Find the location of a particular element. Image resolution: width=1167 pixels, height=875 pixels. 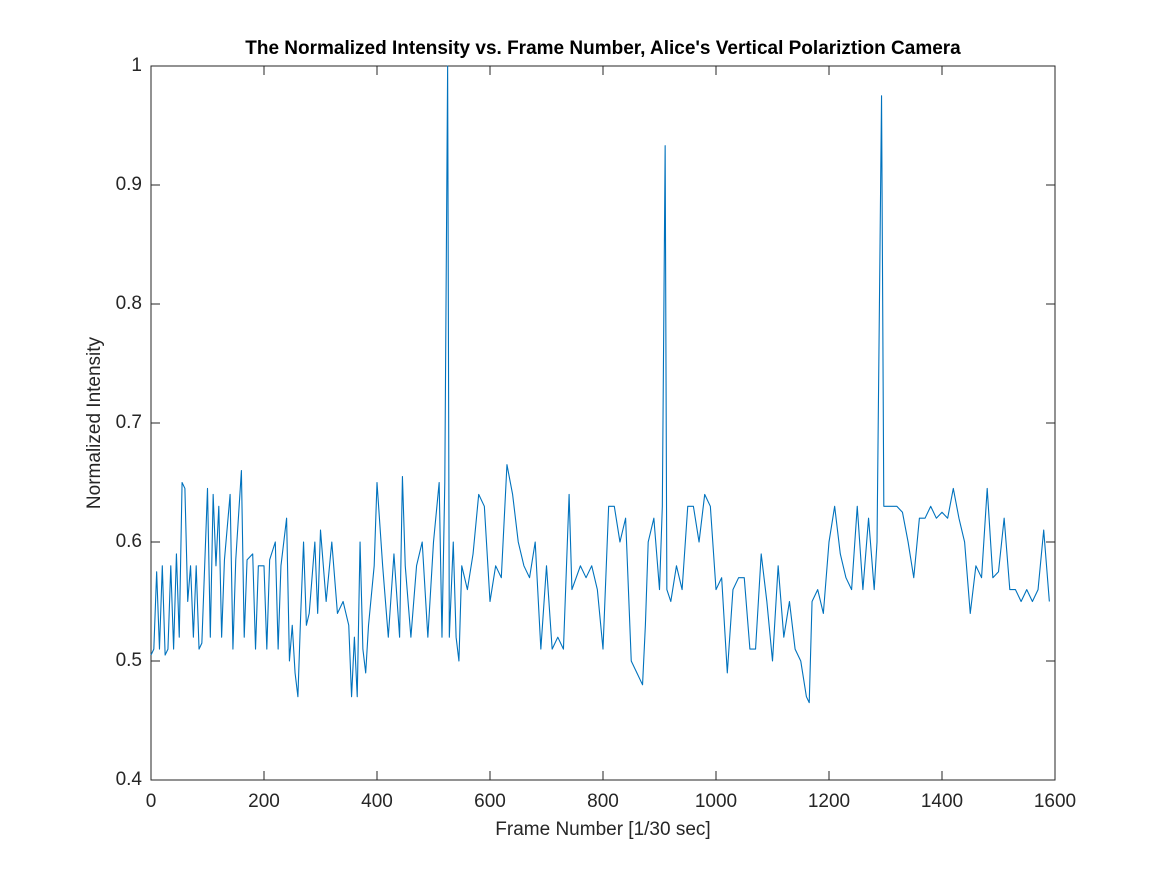

x-tick-label: 1200 is located at coordinates (829, 801).